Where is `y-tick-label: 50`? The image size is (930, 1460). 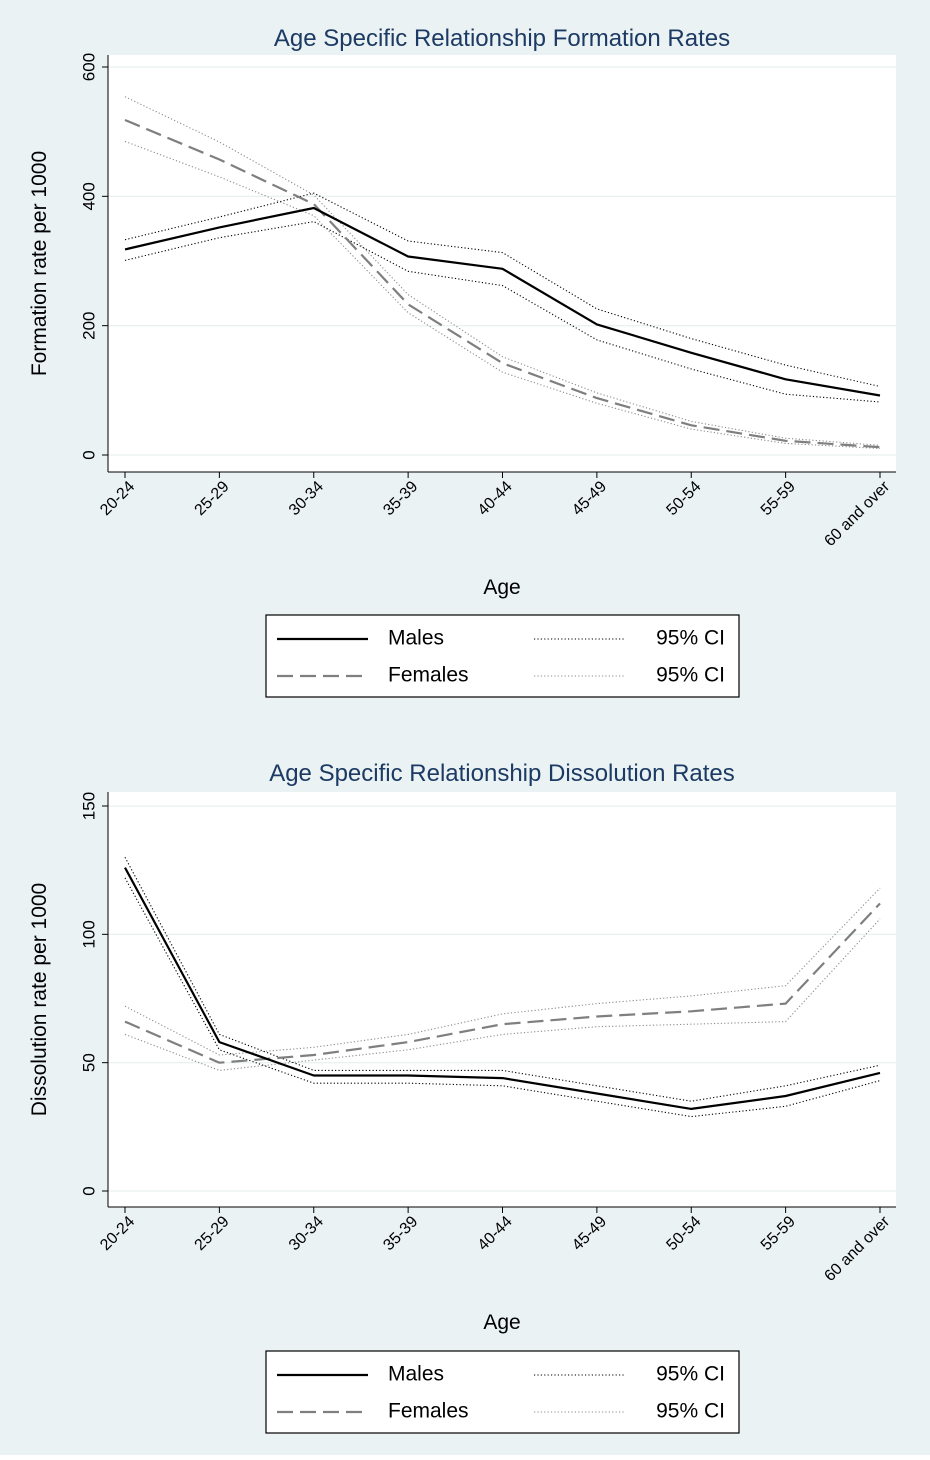
y-tick-label: 50 is located at coordinates (88, 1062).